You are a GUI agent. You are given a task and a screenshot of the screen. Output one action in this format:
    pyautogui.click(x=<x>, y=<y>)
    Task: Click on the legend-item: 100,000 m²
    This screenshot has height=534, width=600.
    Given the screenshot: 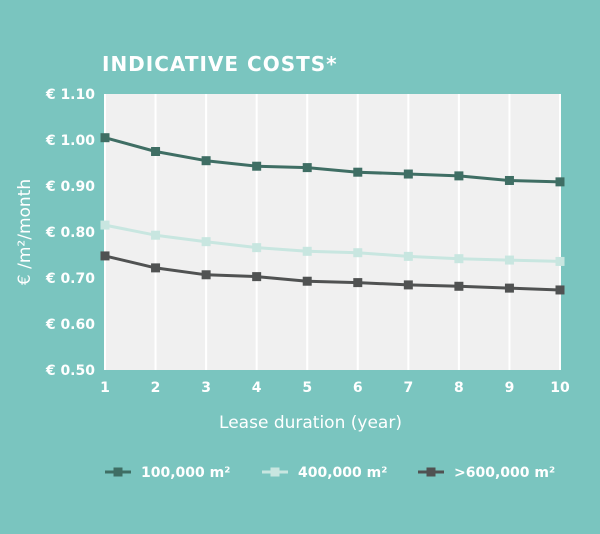 What is the action you would take?
    pyautogui.click(x=167, y=473)
    